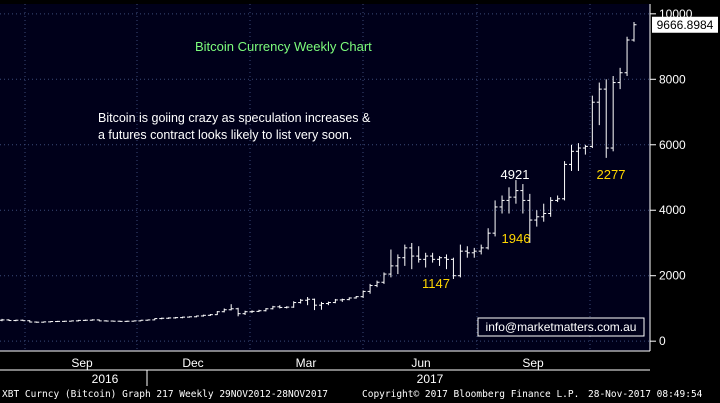  What do you see at coordinates (430, 379) in the screenshot?
I see `x-year-label: 2017` at bounding box center [430, 379].